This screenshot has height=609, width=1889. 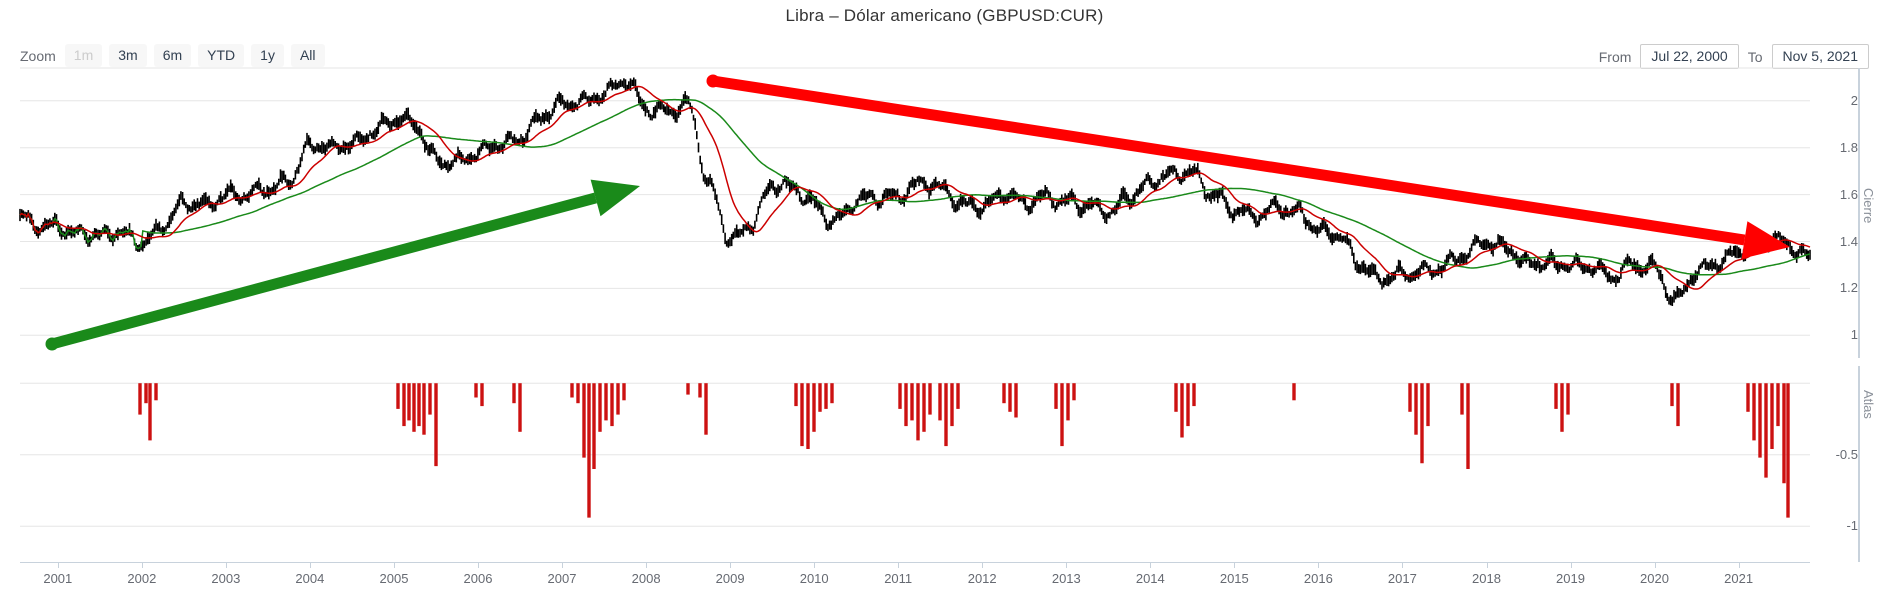 I want to click on green-uptrend-arrow, so click(x=342, y=265).